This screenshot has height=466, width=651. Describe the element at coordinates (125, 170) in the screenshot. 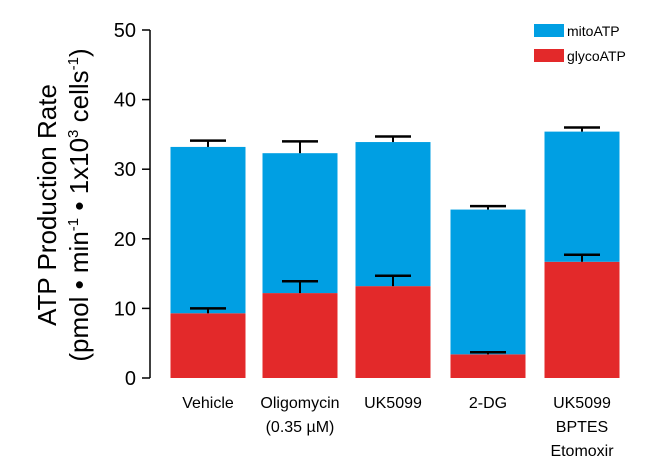

I see `y-tick-label: 30` at that location.